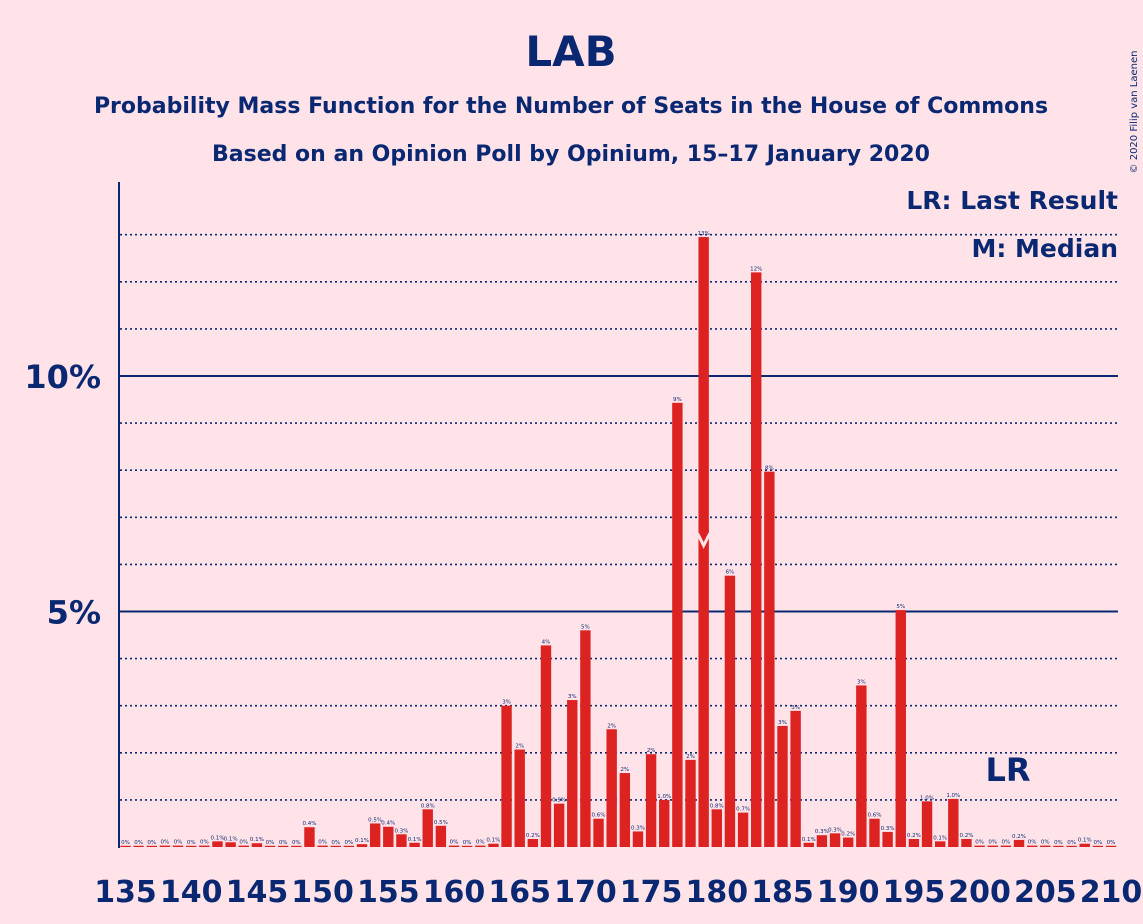 This screenshot has height=924, width=1143. What do you see at coordinates (257, 840) in the screenshot?
I see `bar-label-145: 0.1%` at bounding box center [257, 840].